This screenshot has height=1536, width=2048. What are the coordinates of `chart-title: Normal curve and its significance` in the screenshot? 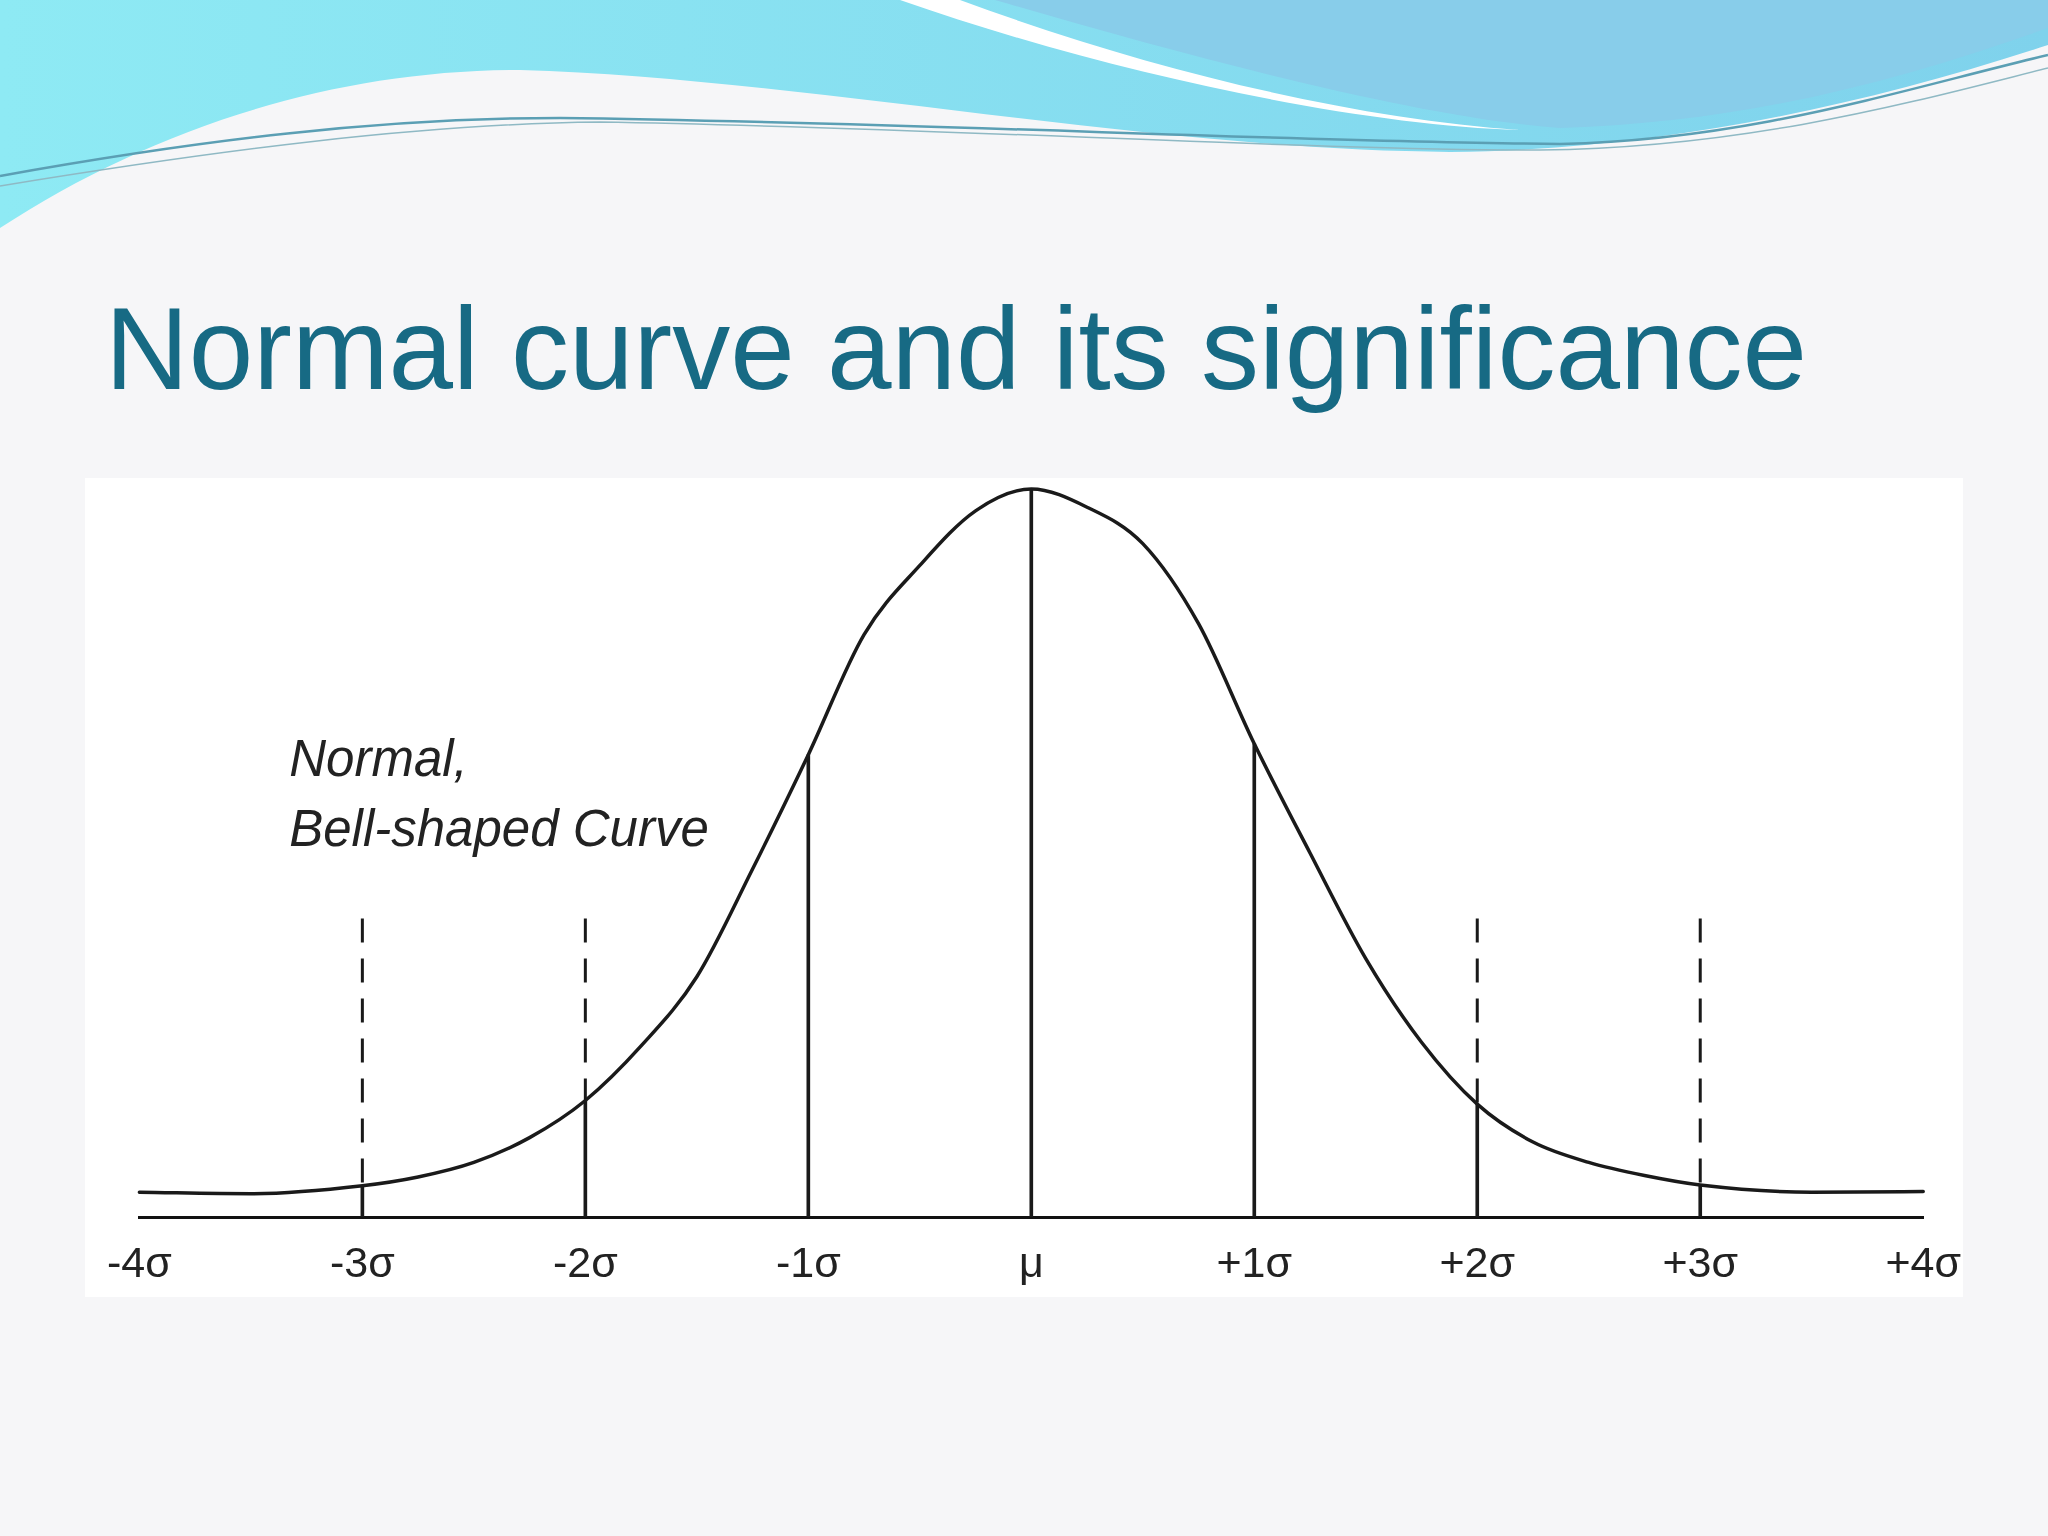 It's located at (956, 349).